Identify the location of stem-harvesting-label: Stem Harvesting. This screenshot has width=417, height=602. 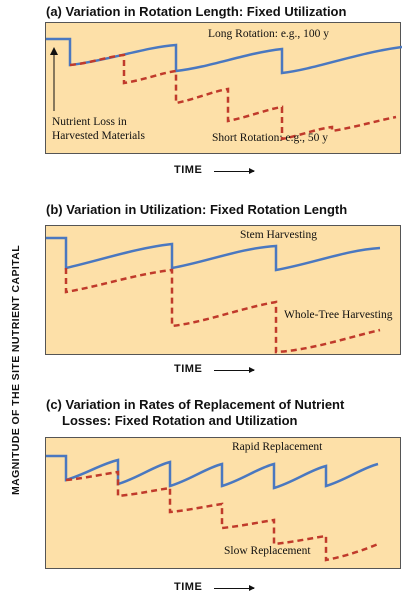
(278, 235).